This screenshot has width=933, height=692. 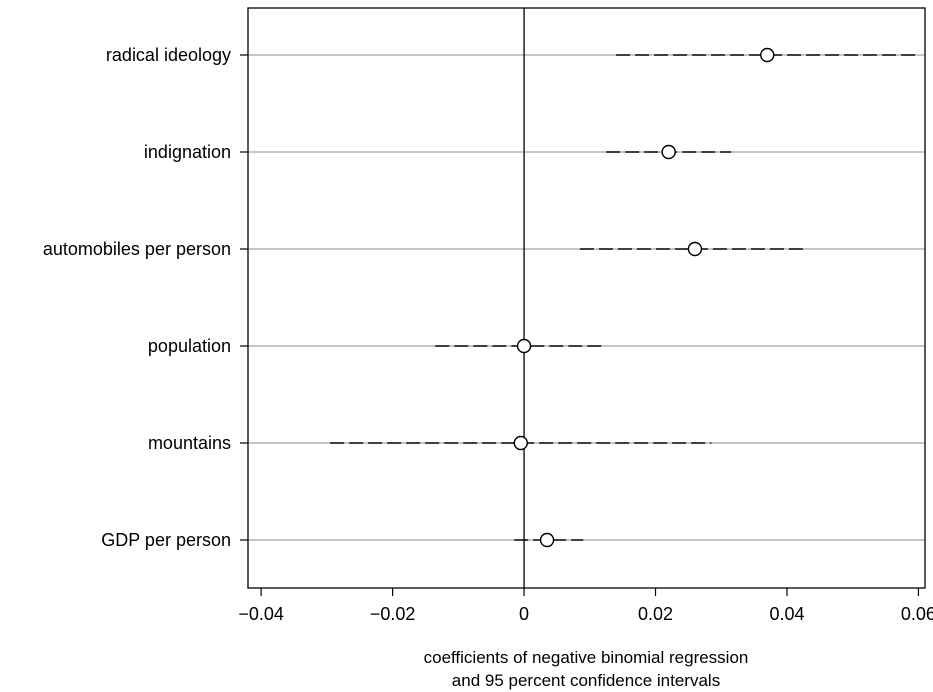 I want to click on category-label: automobiles per person, so click(x=137, y=249).